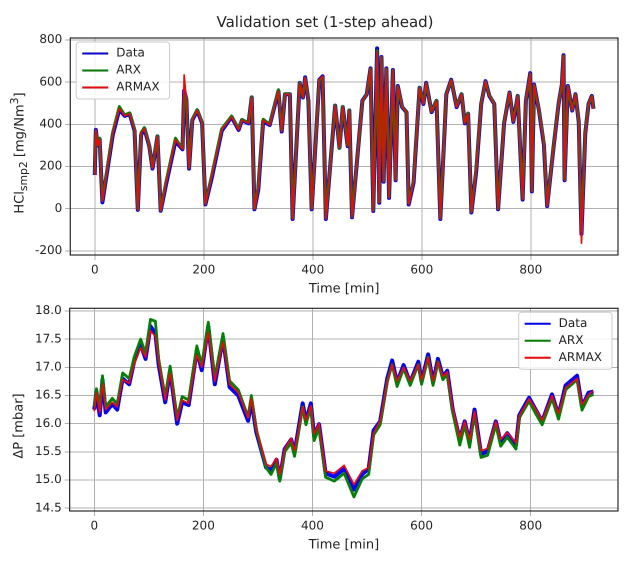 The width and height of the screenshot is (632, 562). What do you see at coordinates (48, 507) in the screenshot?
I see `y-tick-label: 14.5` at bounding box center [48, 507].